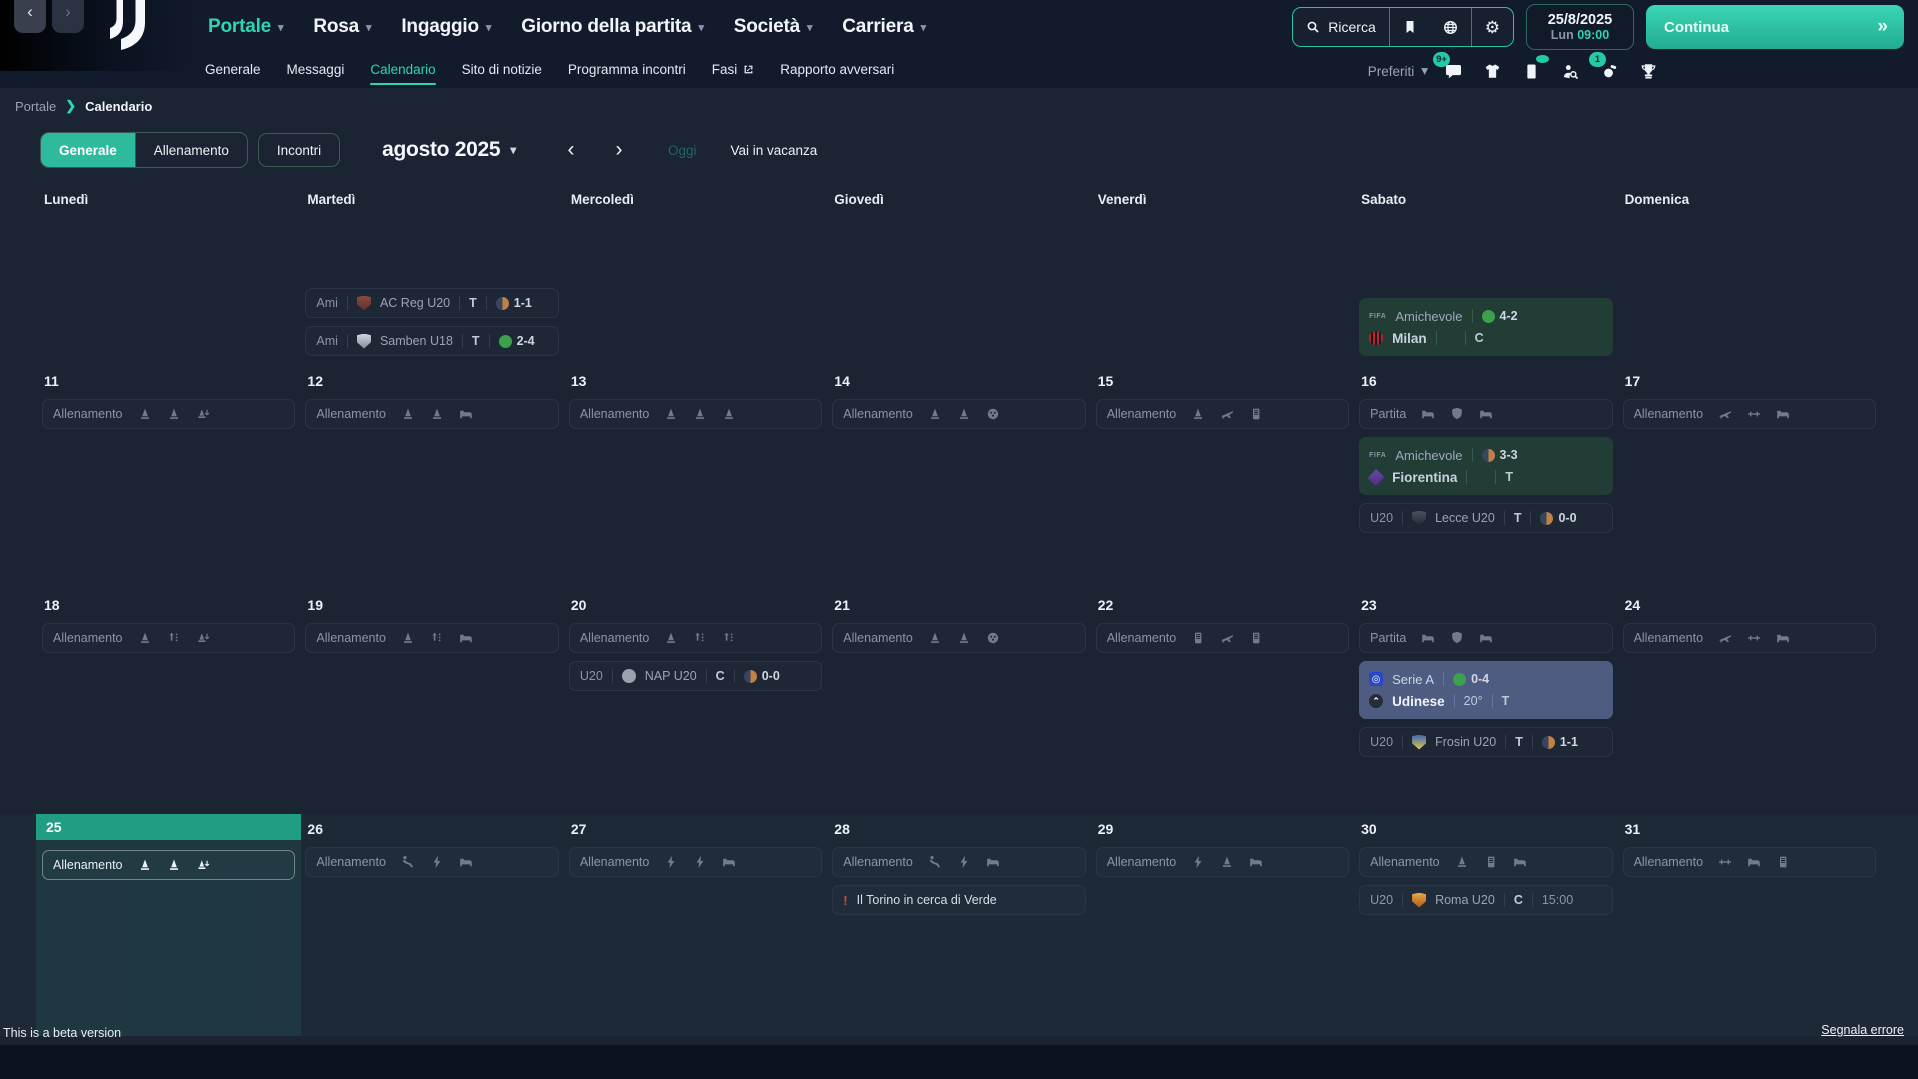  I want to click on fixture-event: U20 NAP U20 C 0-0, so click(695, 676).